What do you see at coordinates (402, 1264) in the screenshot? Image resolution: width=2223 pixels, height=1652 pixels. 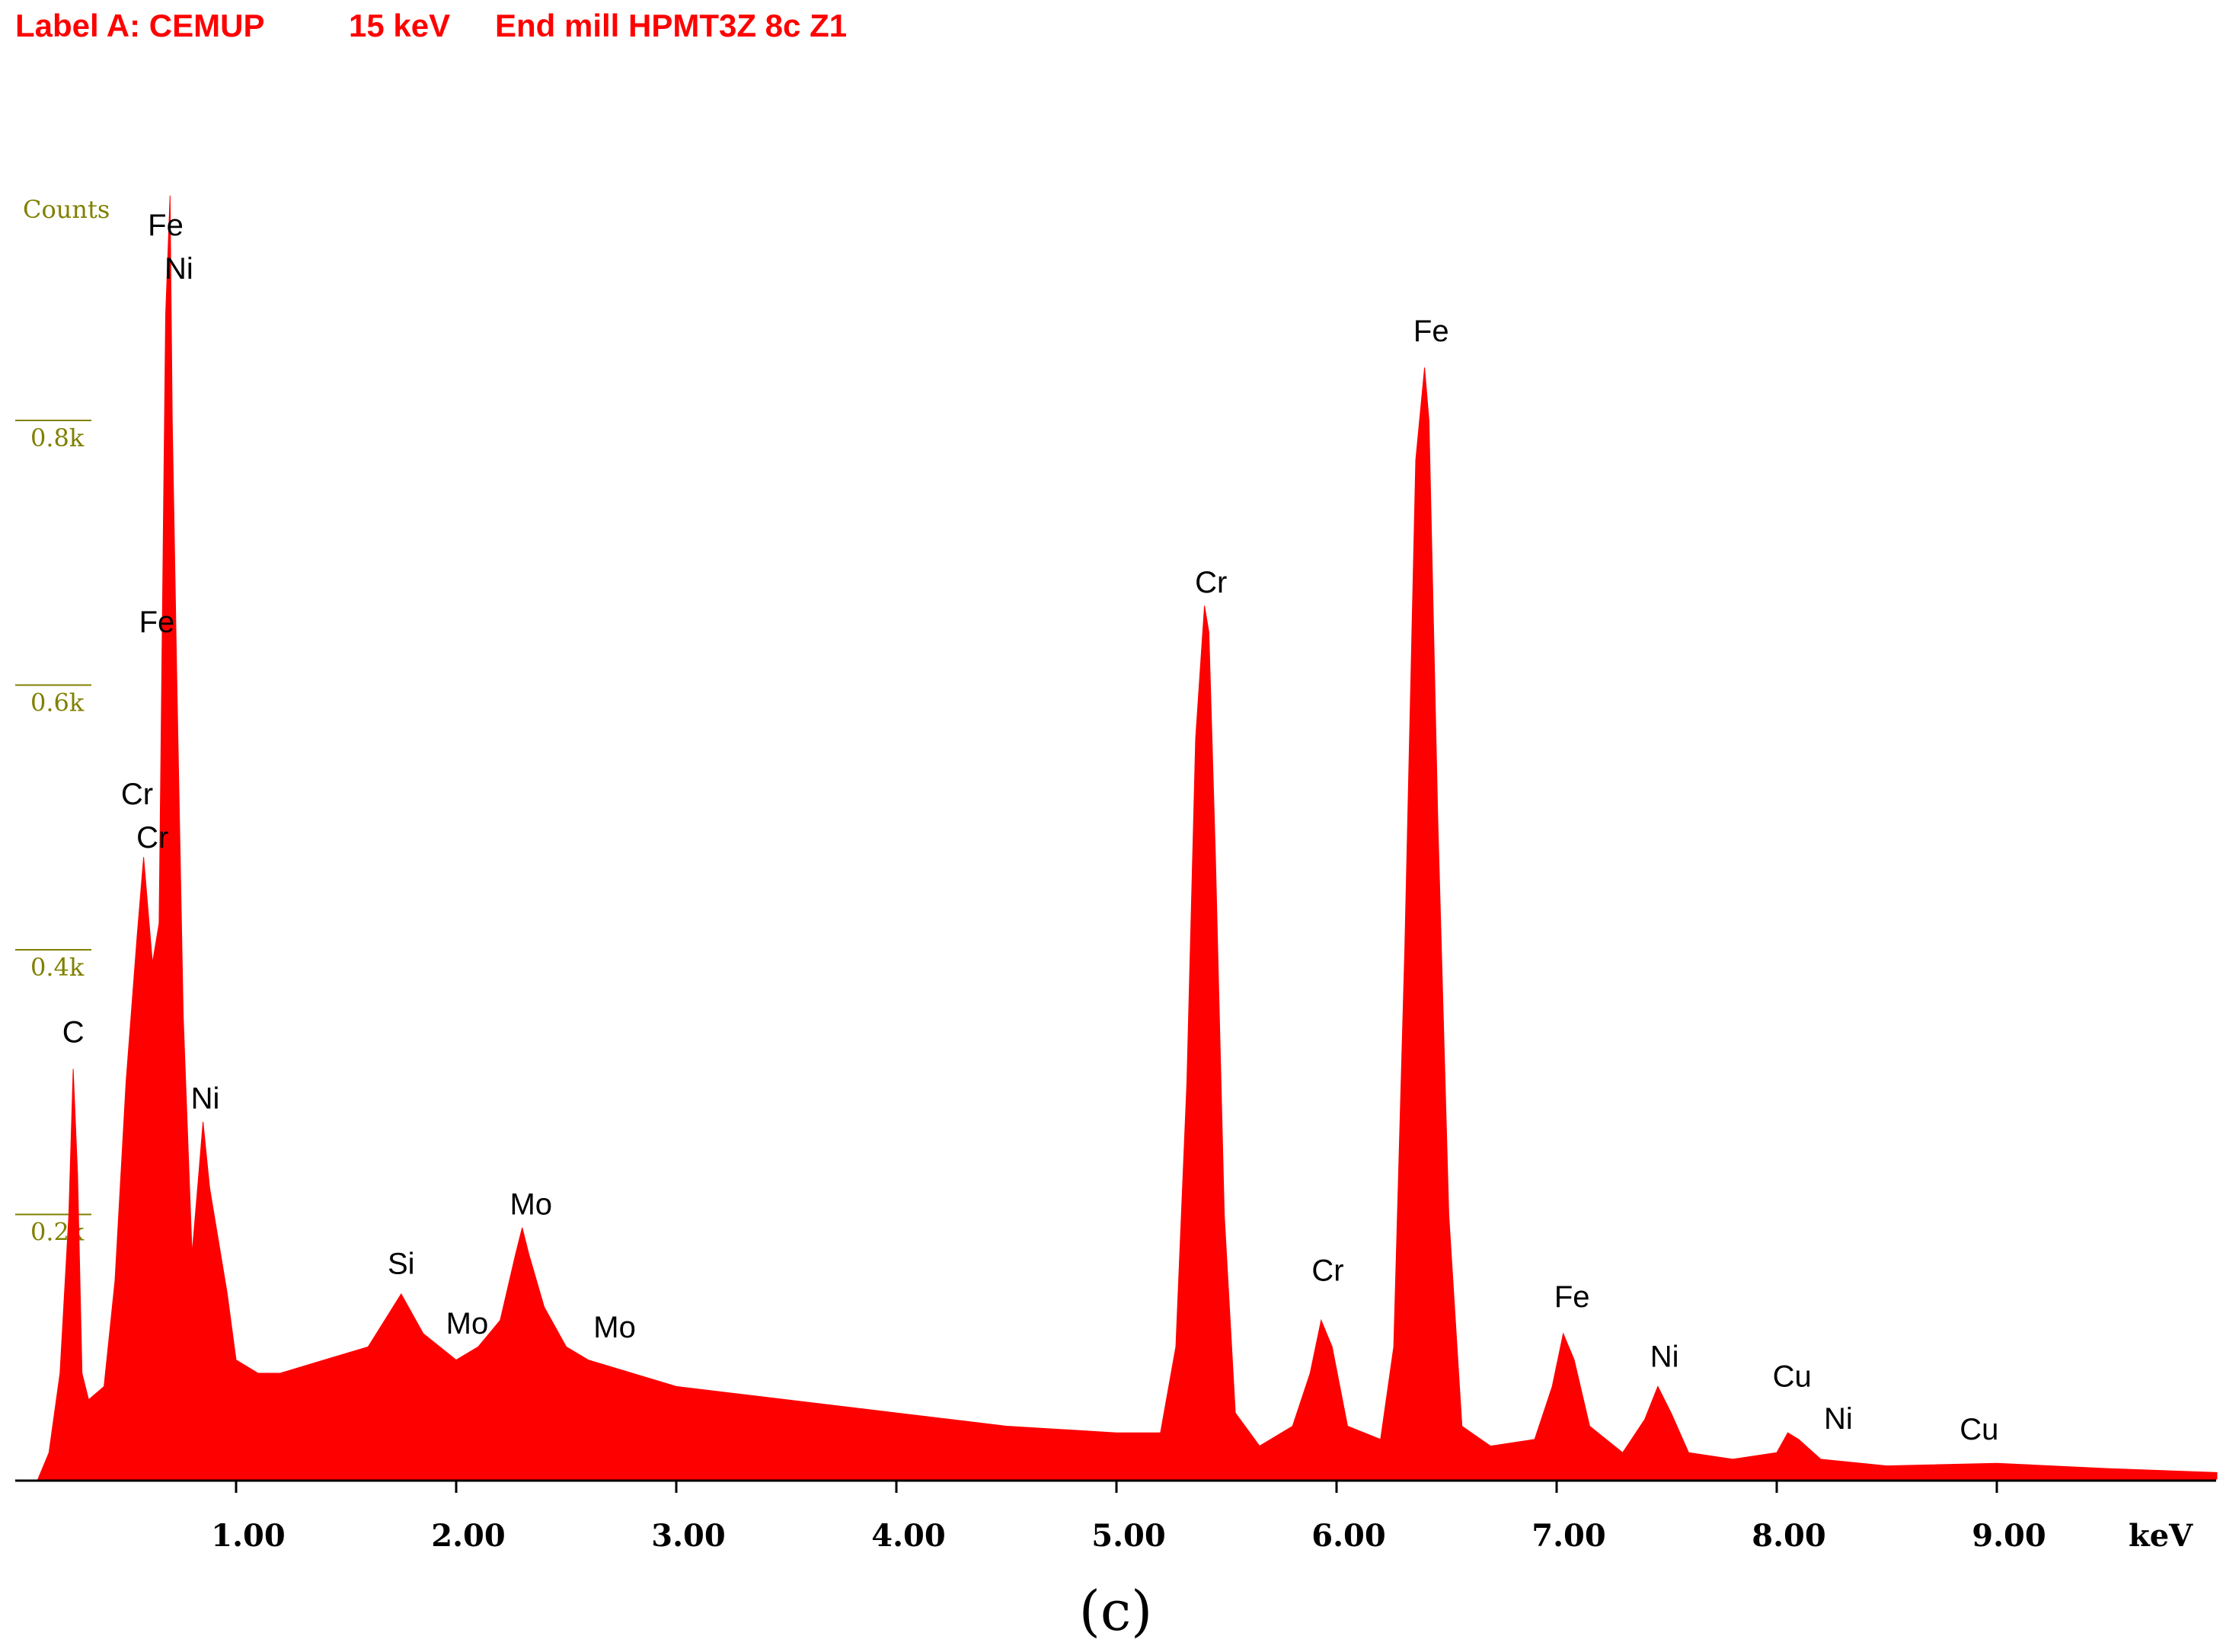 I see `peak-label-si-7: Si` at bounding box center [402, 1264].